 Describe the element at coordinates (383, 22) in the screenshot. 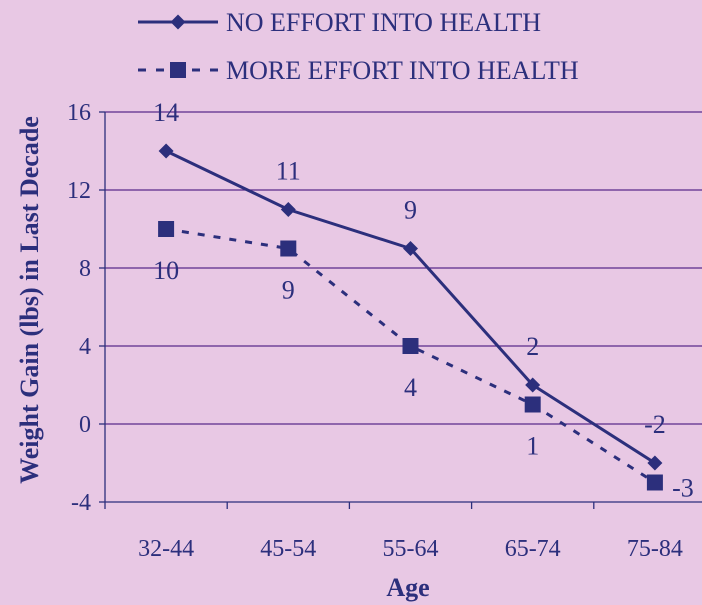

I see `legend-label: NO EFFORT INTO HEALTH` at that location.